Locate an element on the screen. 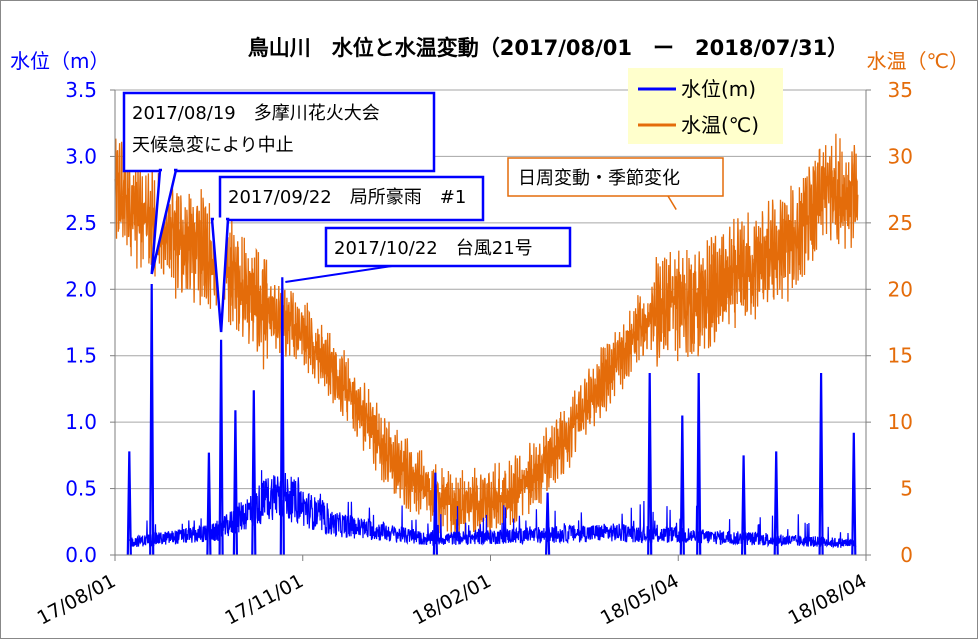 This screenshot has width=978, height=639. y-tick-label-right: 5 is located at coordinates (906, 489).